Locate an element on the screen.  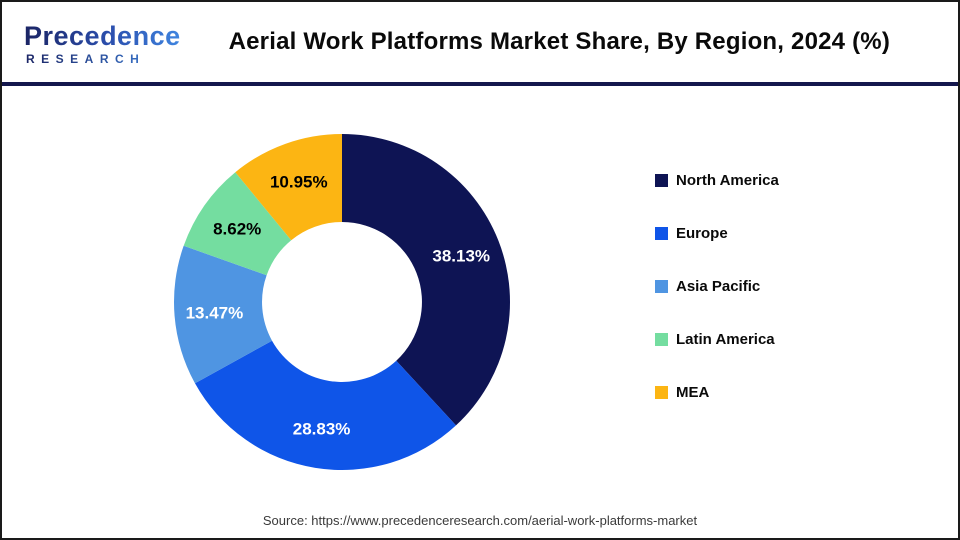
legend-item-north-america: North America is located at coordinates (717, 180).